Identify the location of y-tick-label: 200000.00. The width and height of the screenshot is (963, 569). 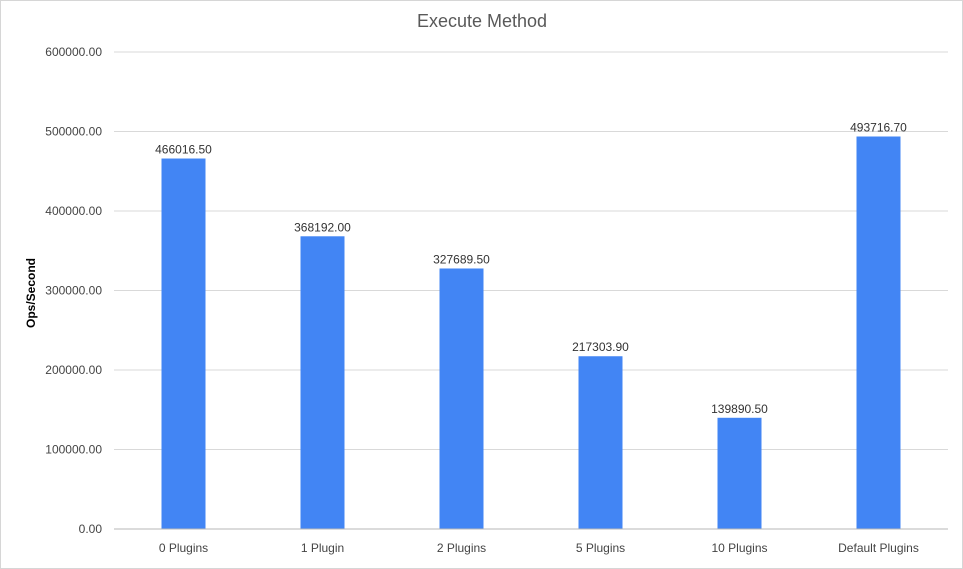
(73, 370).